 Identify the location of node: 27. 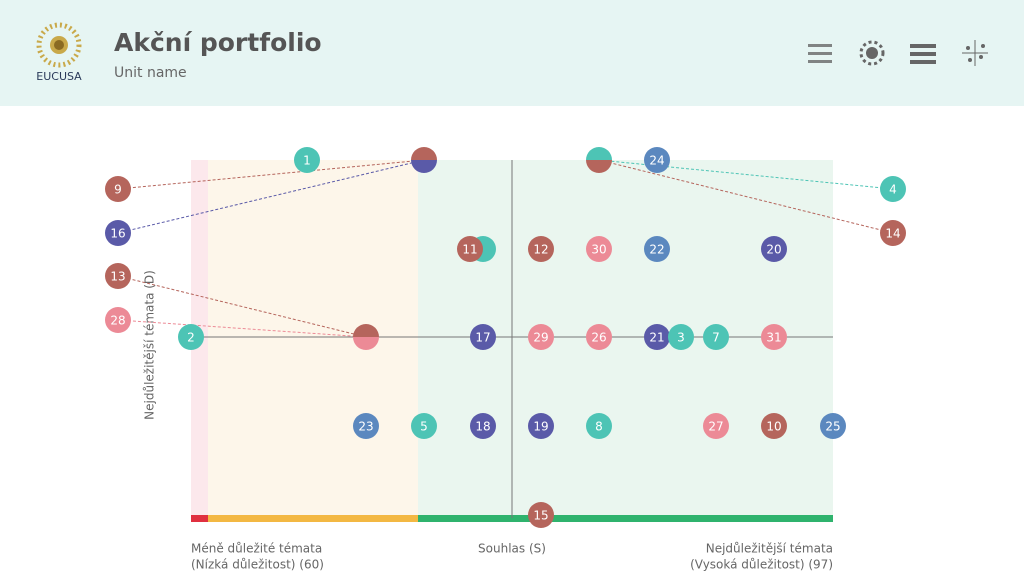
(716, 426).